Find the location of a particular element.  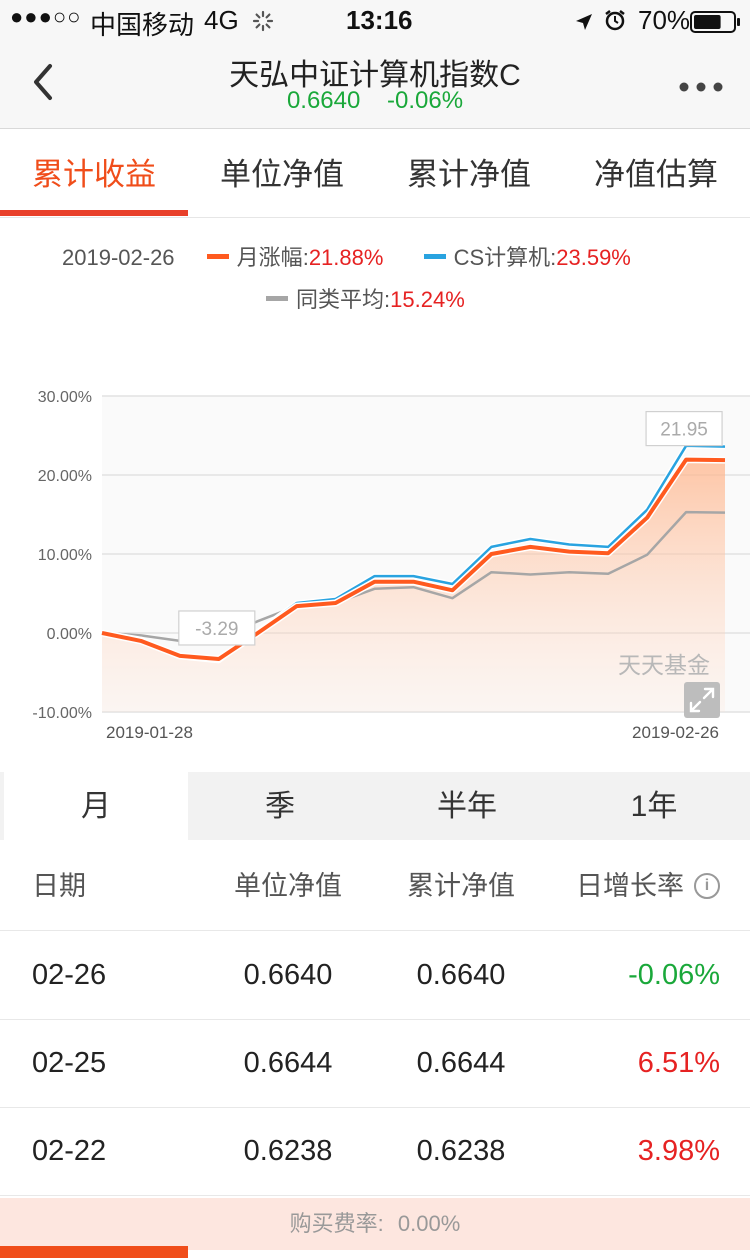

legend-value: 23.59% is located at coordinates (593, 257).